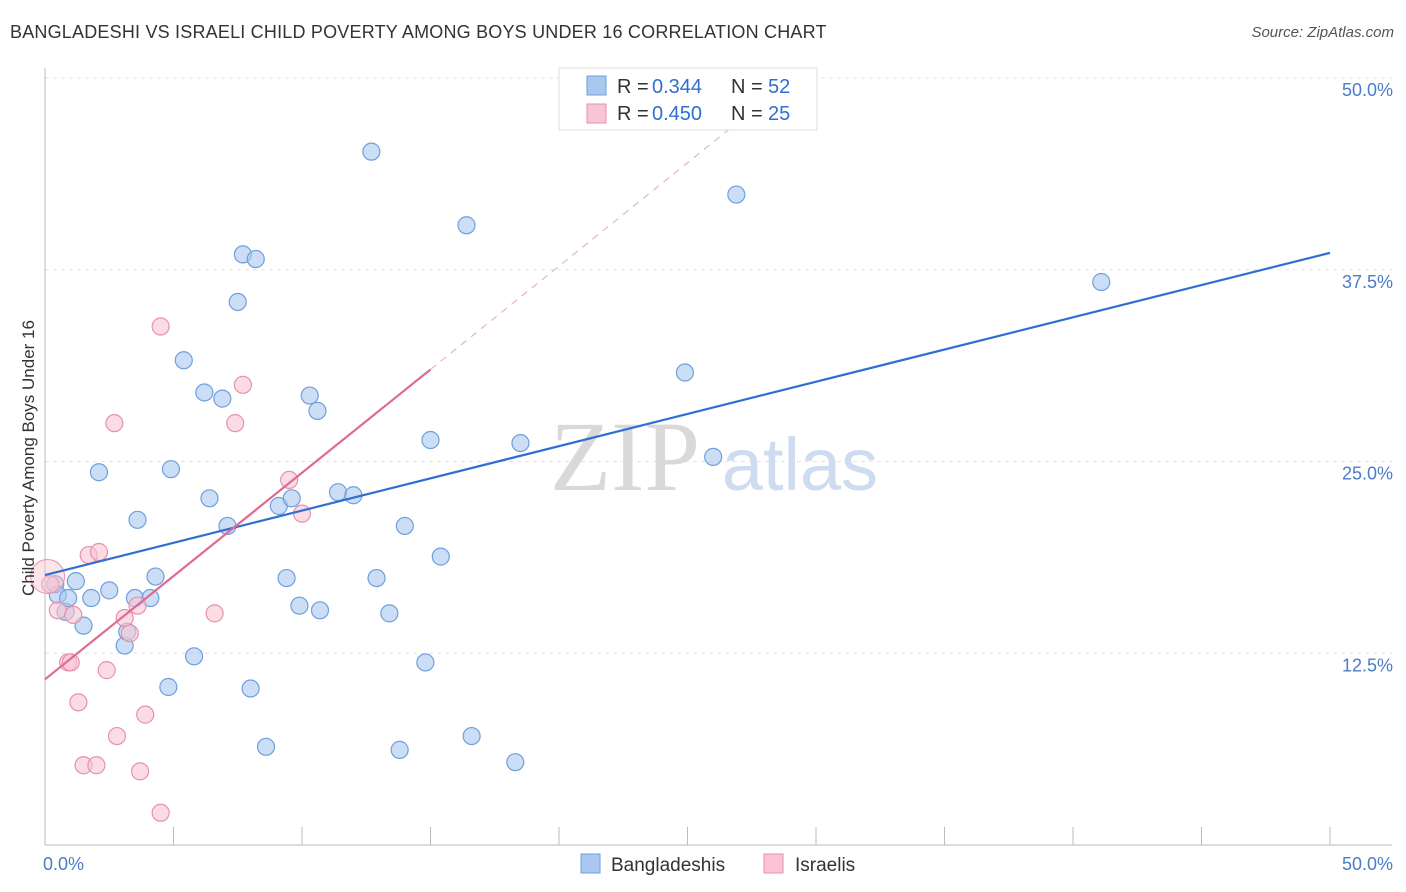  I want to click on legend-r-value-2: 0.450, so click(677, 114).